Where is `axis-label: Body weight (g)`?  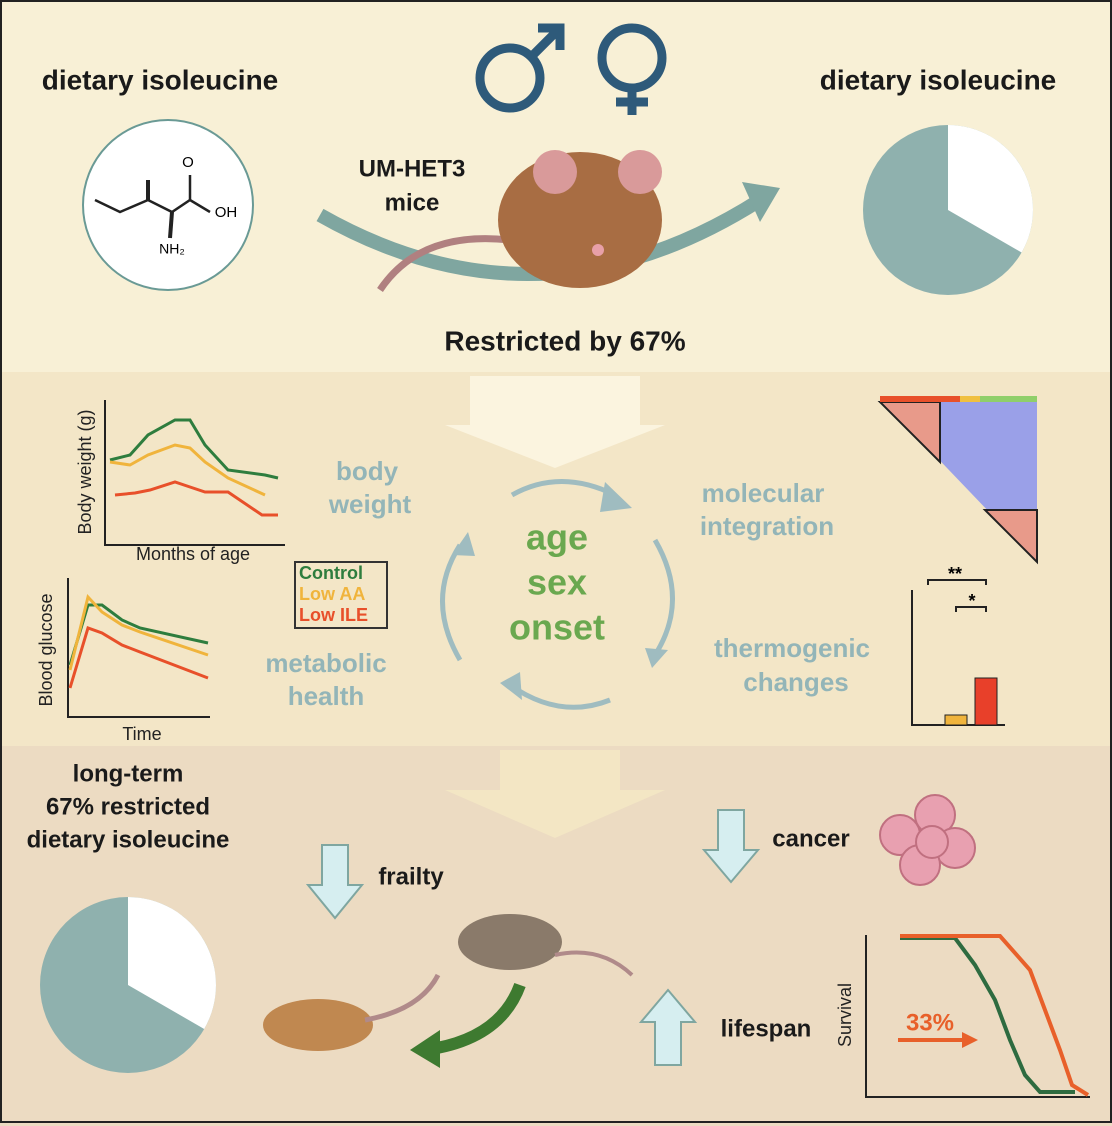
axis-label: Body weight (g) is located at coordinates (85, 471).